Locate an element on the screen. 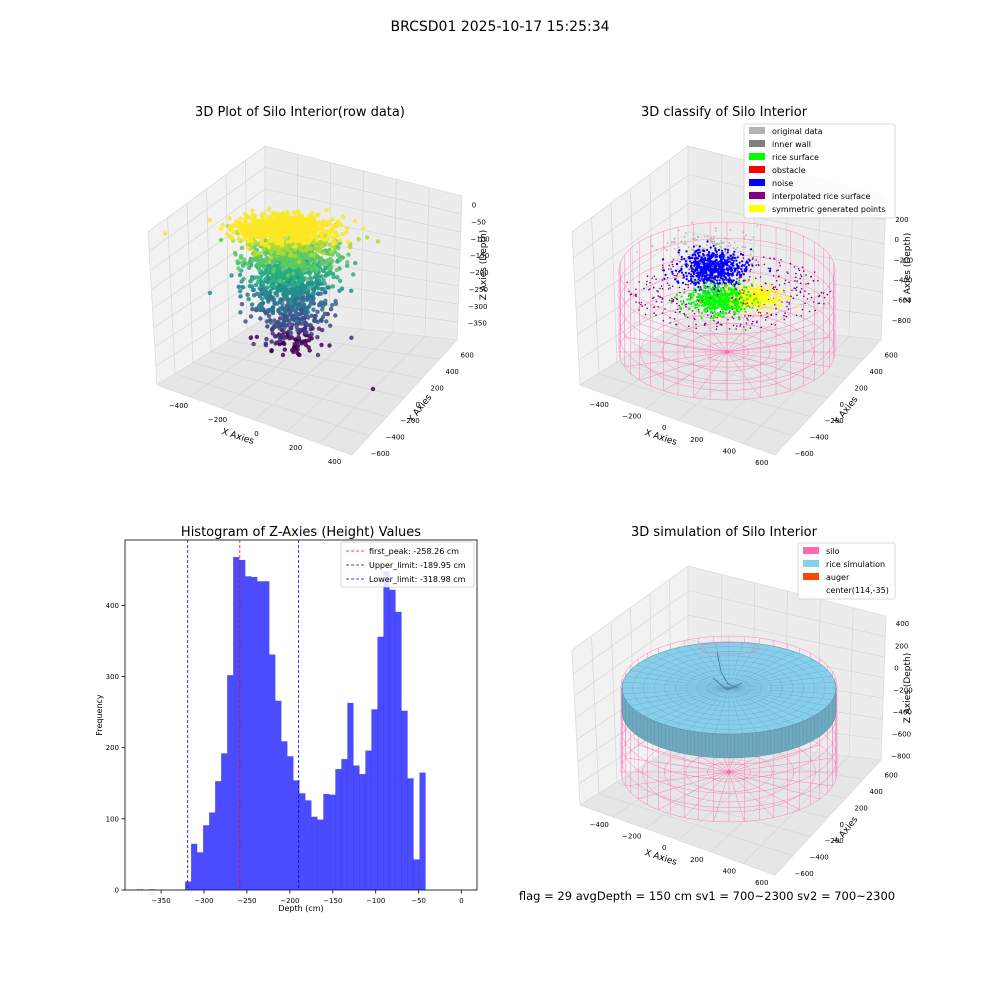  histogram-bar is located at coordinates (230, 782).